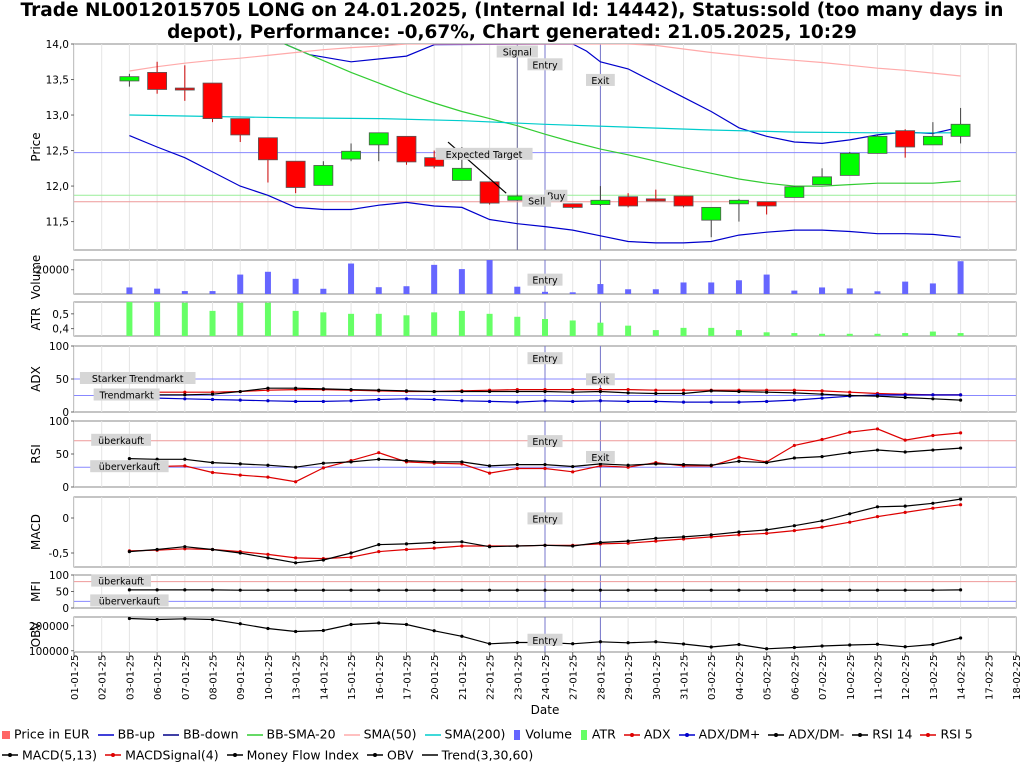  What do you see at coordinates (49, 627) in the screenshot?
I see `obv-y-tick-label: 200000` at bounding box center [49, 627].